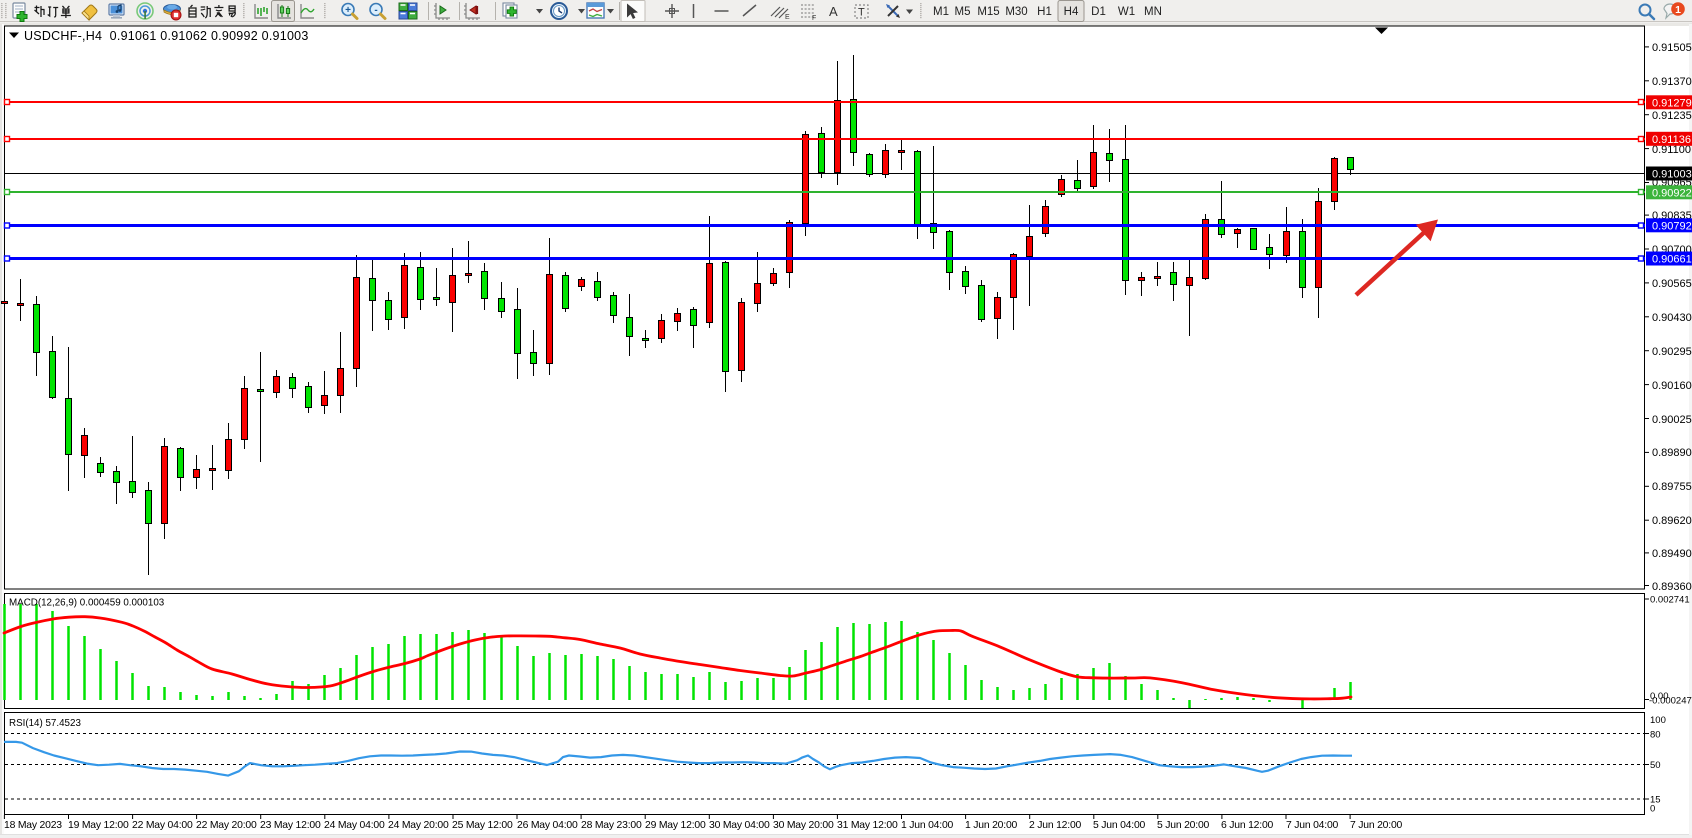  What do you see at coordinates (1670, 600) in the screenshot?
I see `svg-text: 0.002741` at bounding box center [1670, 600].